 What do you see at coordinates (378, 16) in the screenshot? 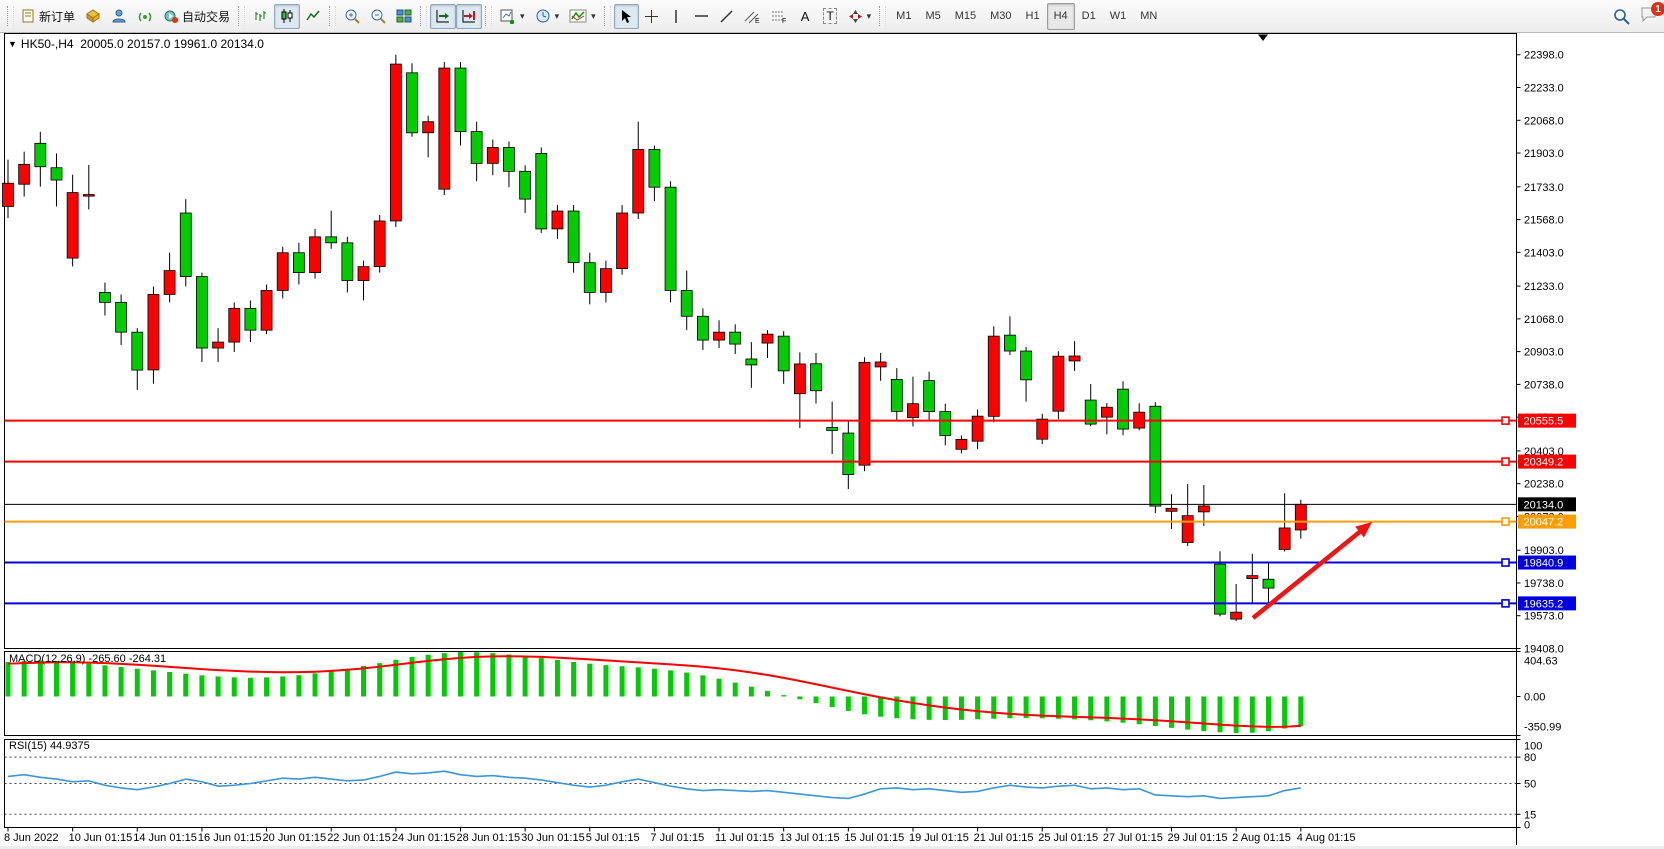
I see `zoom-out-button` at bounding box center [378, 16].